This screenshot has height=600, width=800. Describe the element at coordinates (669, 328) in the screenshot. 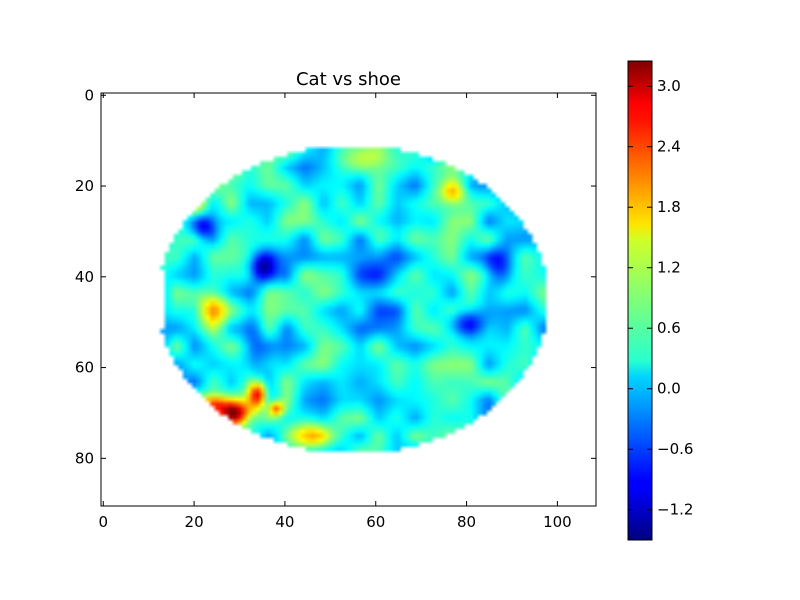

I see `colorbar-tick-label: 0.6` at that location.